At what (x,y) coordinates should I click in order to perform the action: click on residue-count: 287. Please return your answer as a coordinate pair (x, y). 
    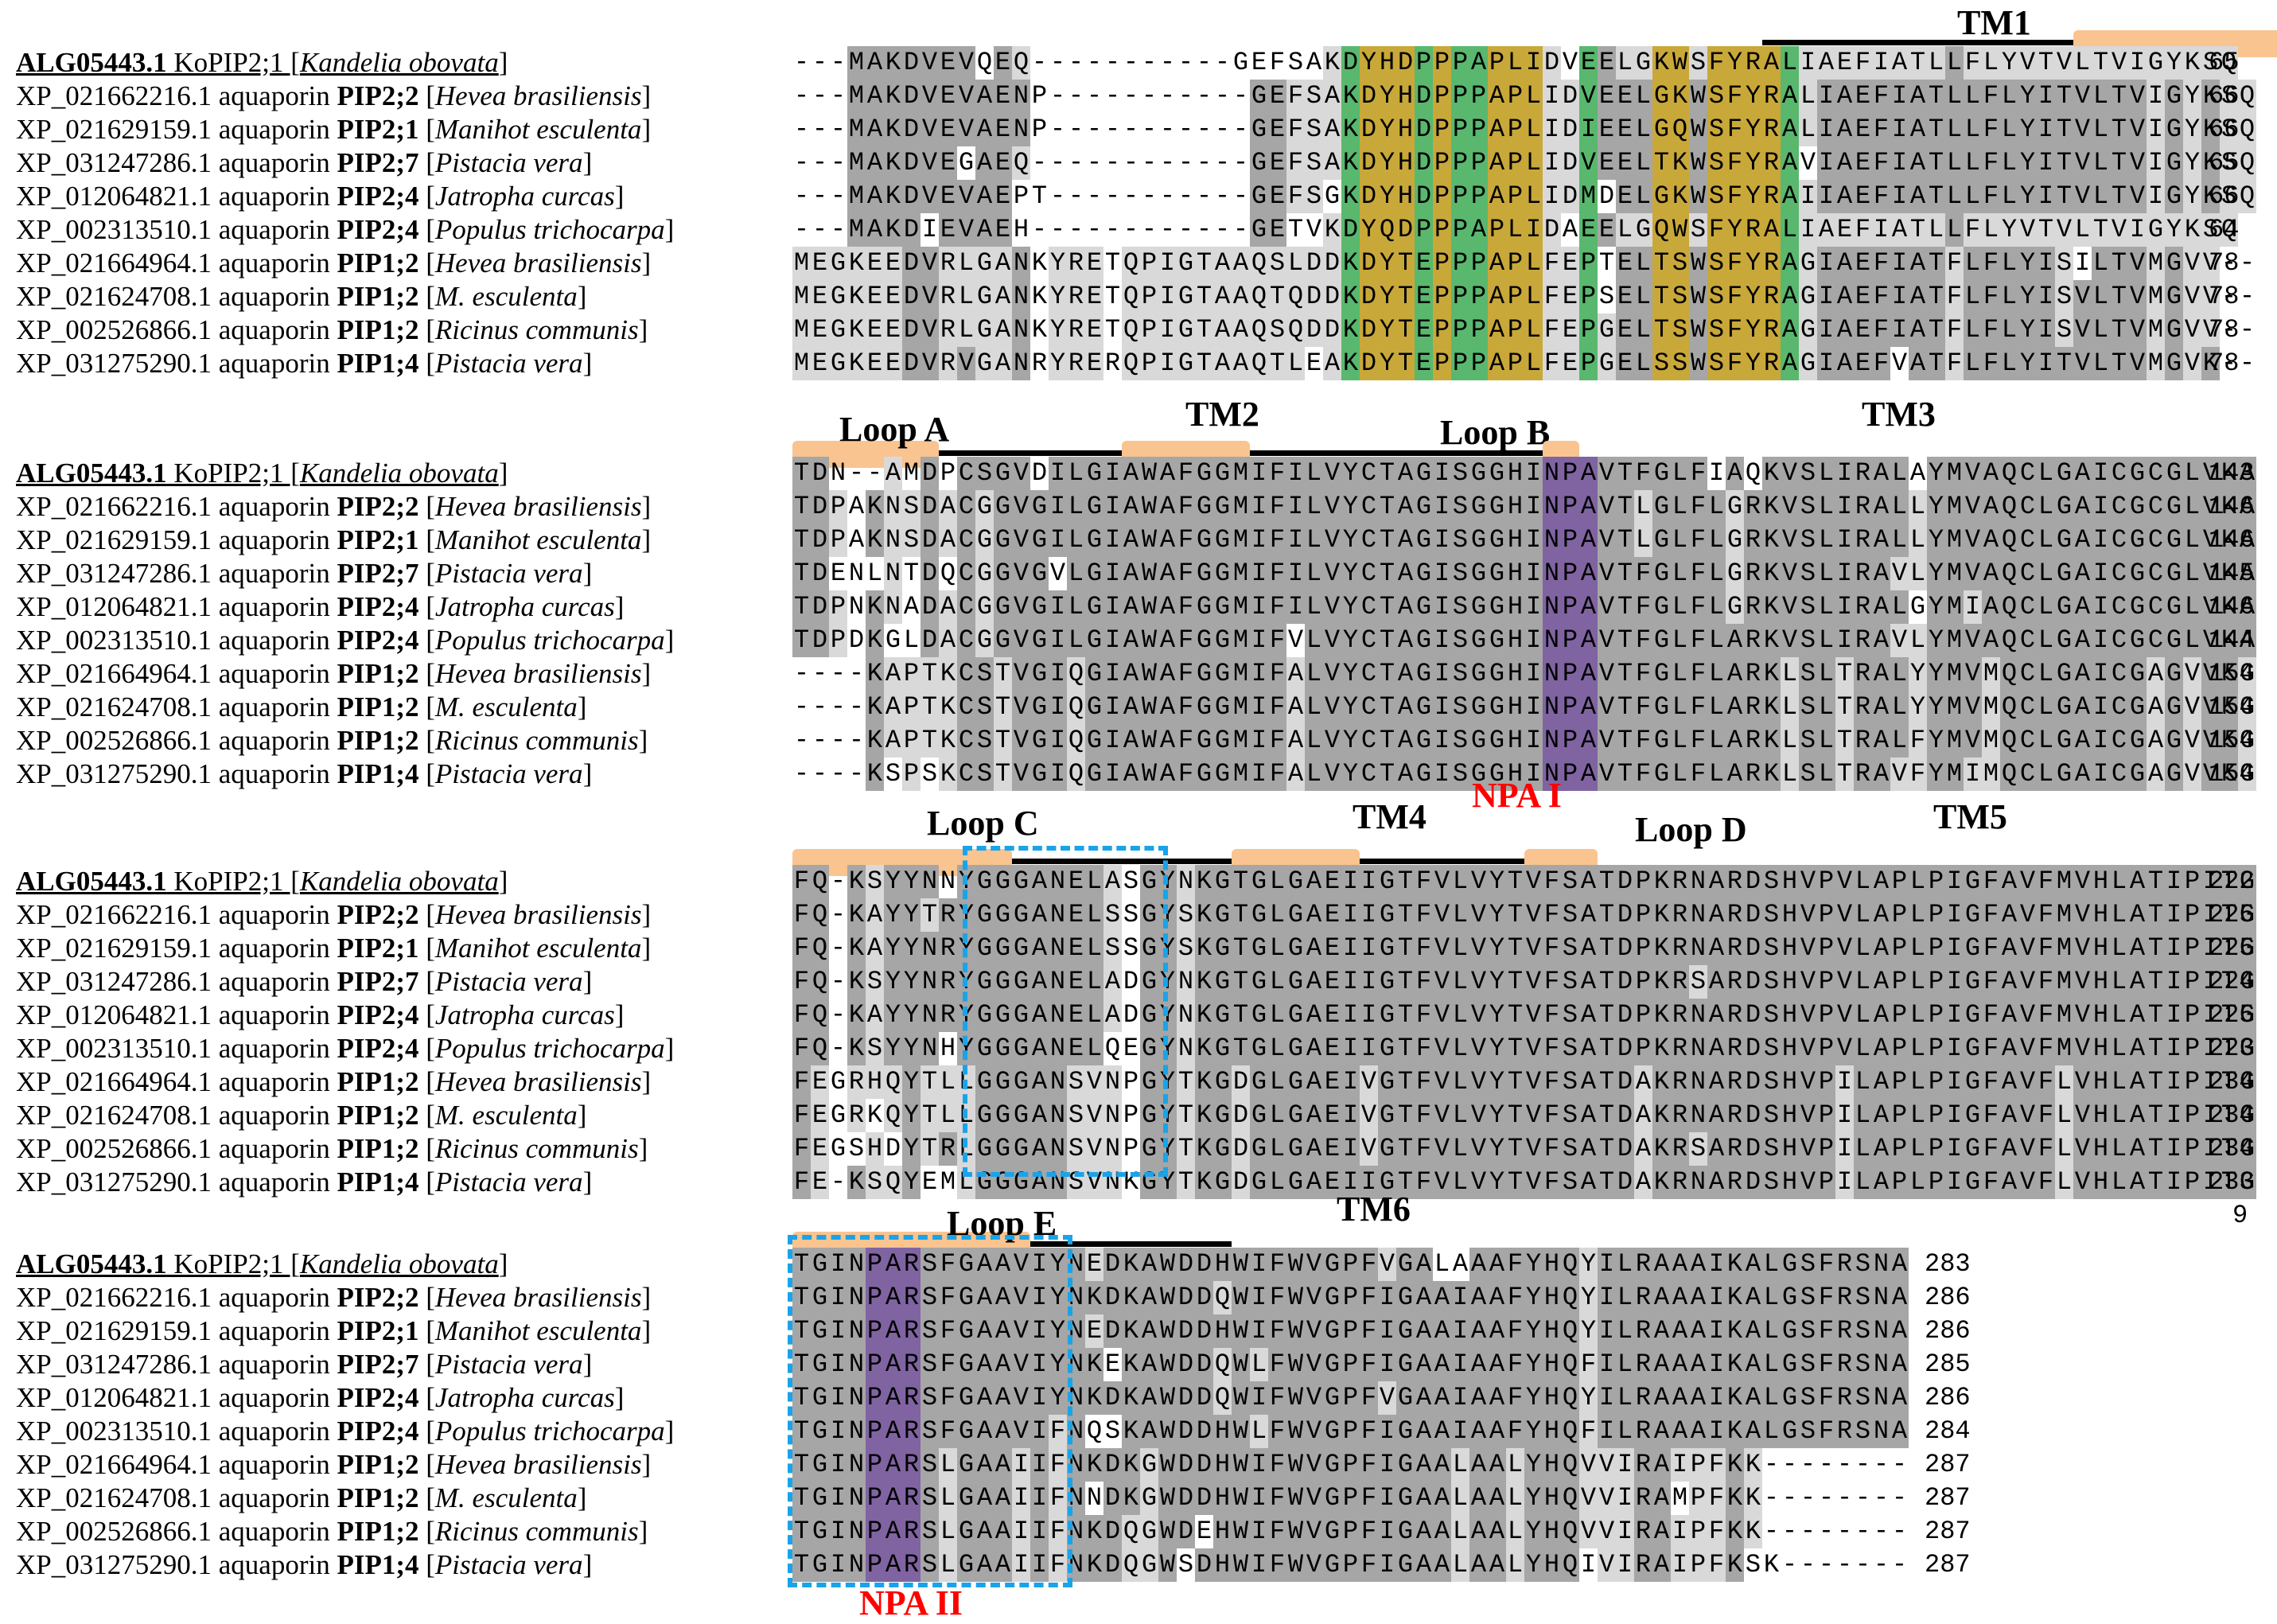
    Looking at the image, I should click on (1948, 1564).